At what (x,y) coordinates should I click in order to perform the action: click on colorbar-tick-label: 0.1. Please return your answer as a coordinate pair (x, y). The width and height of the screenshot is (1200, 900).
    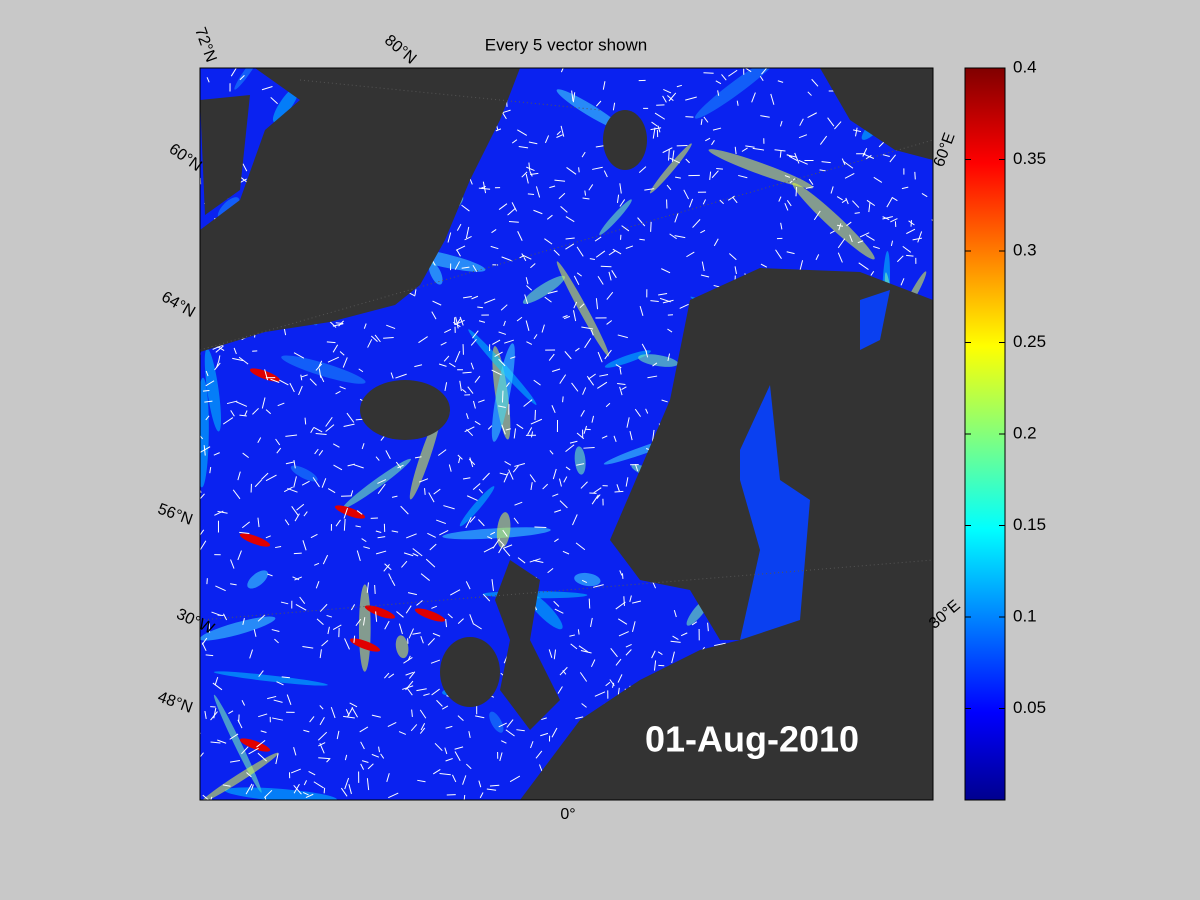
    Looking at the image, I should click on (1025, 615).